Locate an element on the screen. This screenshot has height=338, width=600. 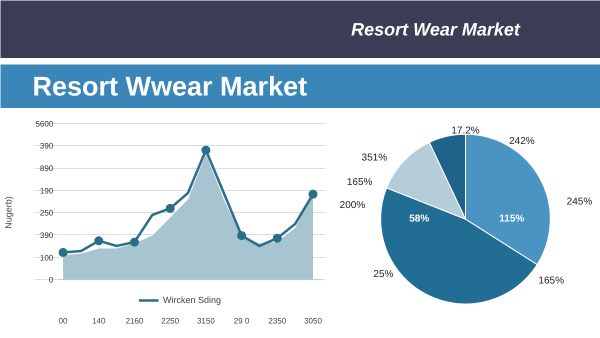
chart-subtitle: Resort Wwear Market is located at coordinates (170, 87).